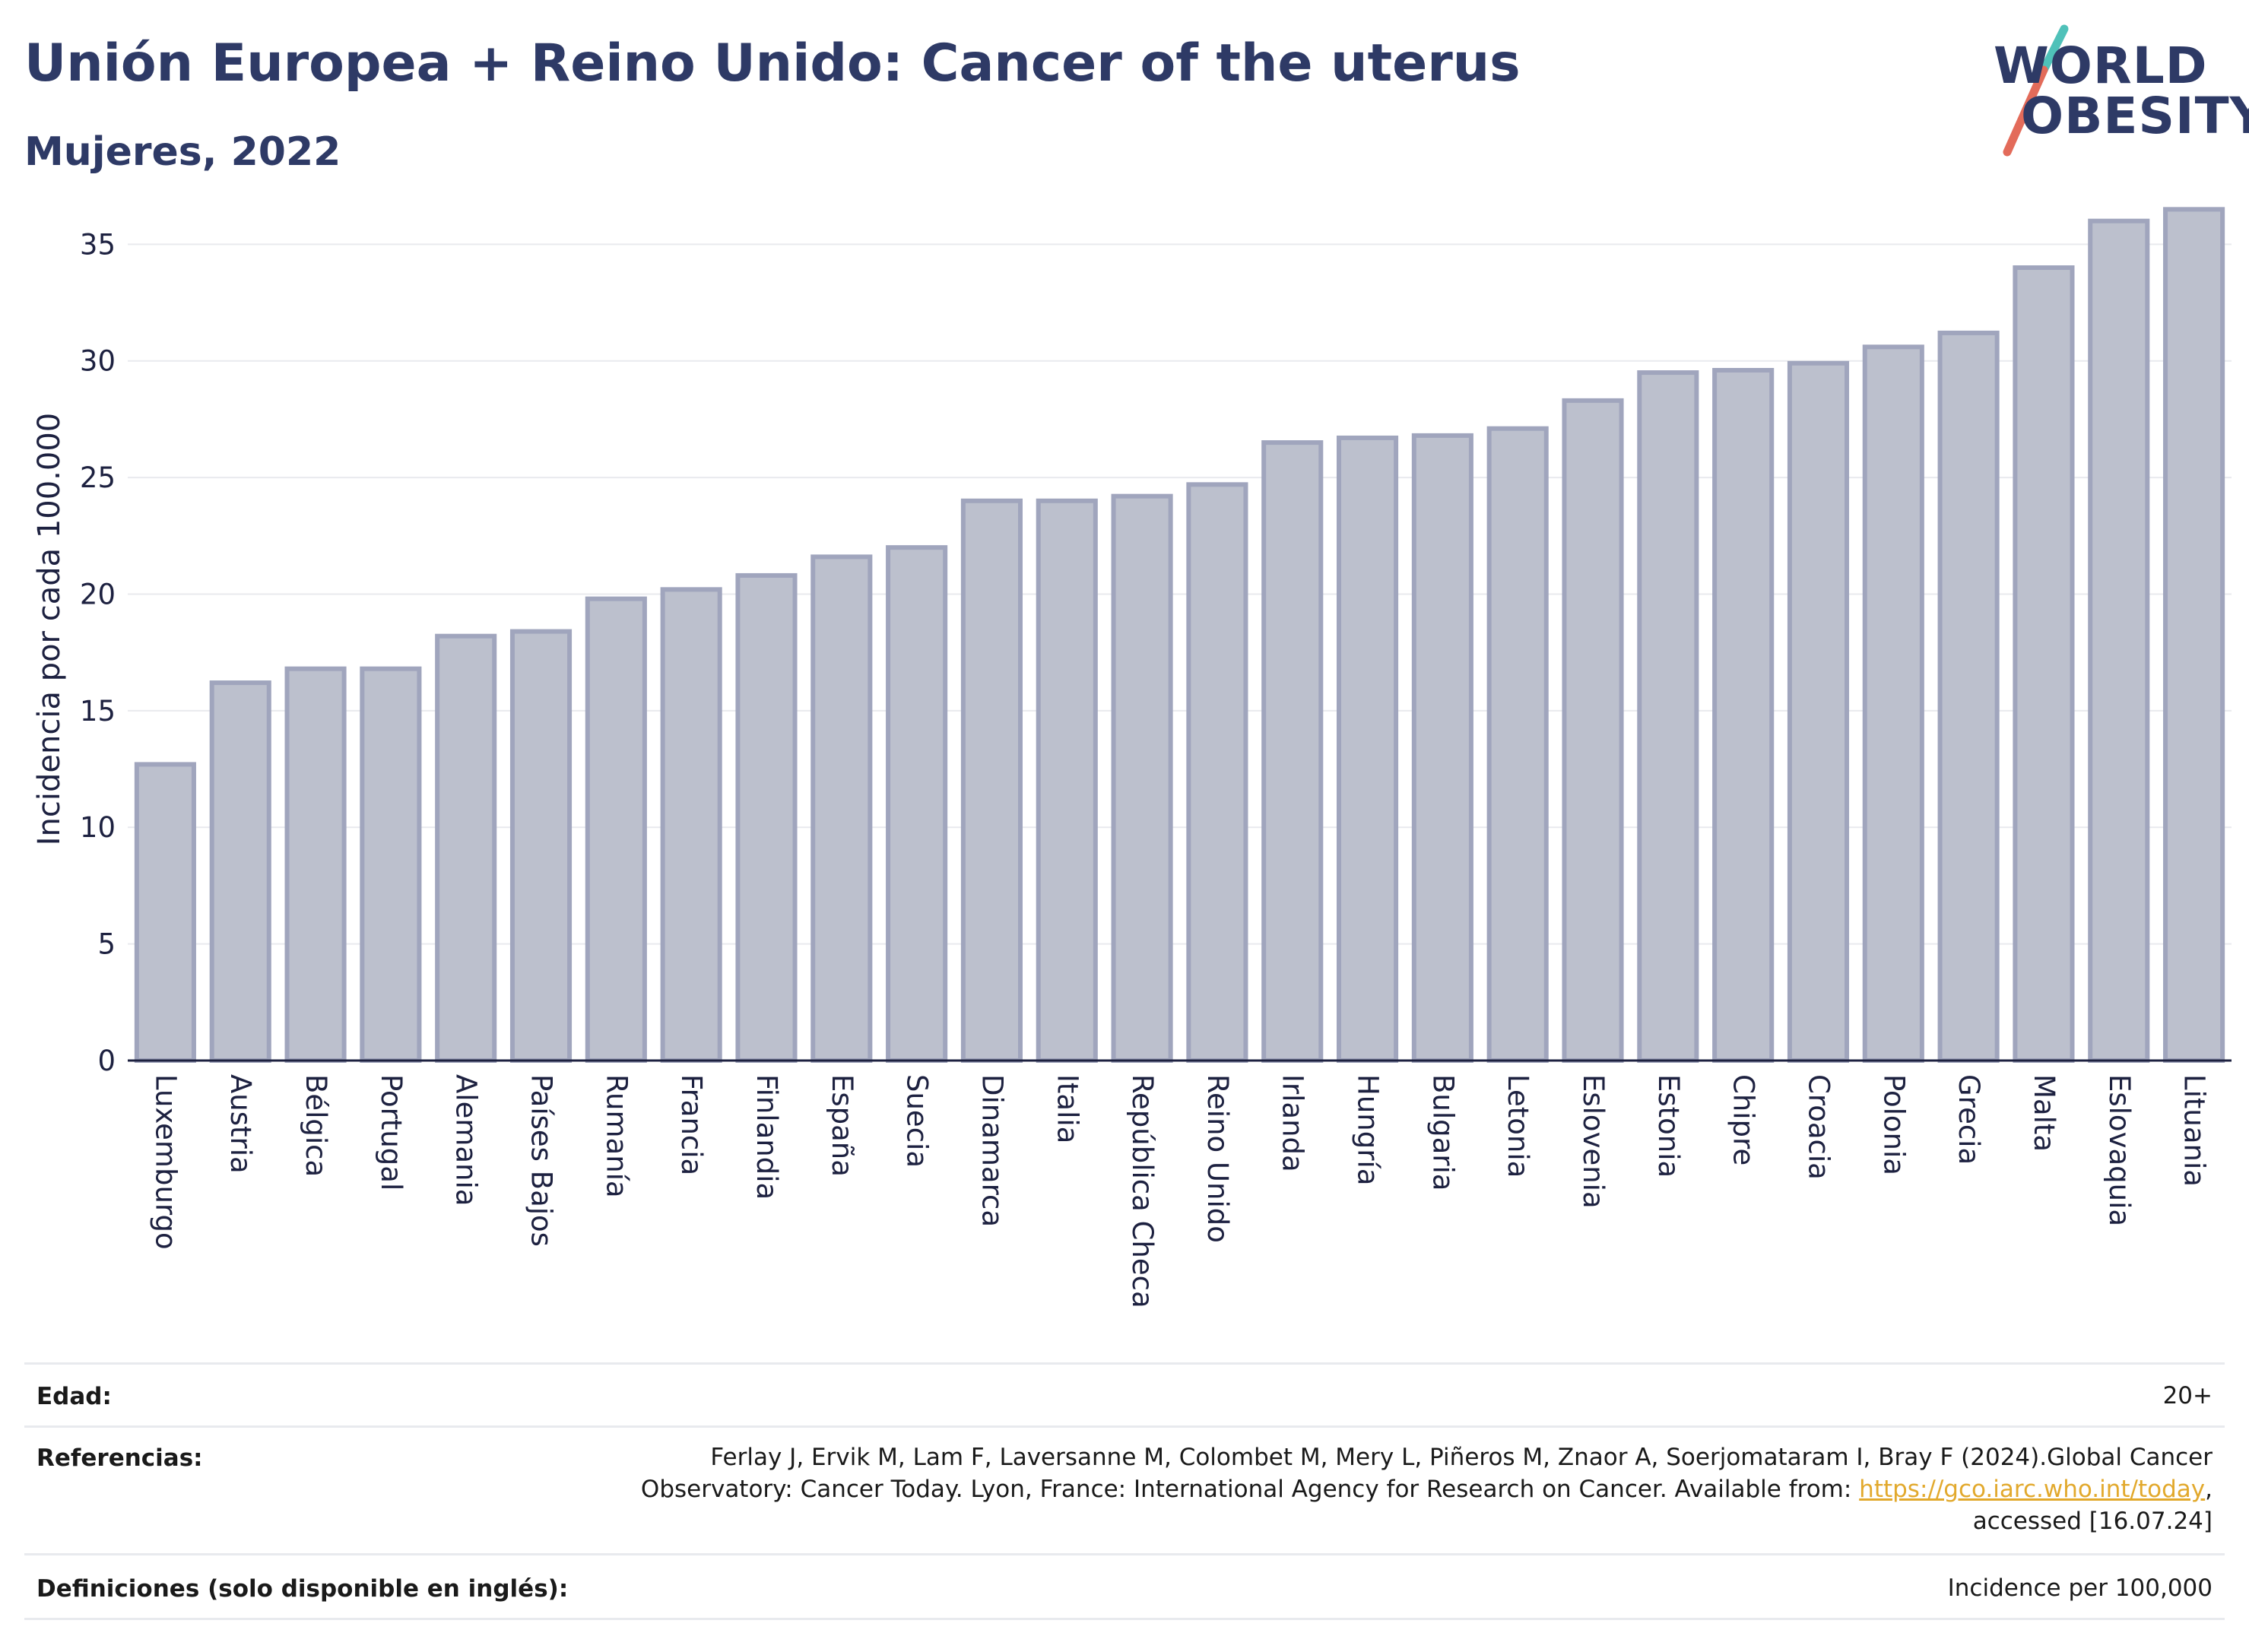 Image resolution: width=2249 pixels, height=1652 pixels. What do you see at coordinates (1217, 1158) in the screenshot?
I see `x-tick-label: Reino Unido` at bounding box center [1217, 1158].